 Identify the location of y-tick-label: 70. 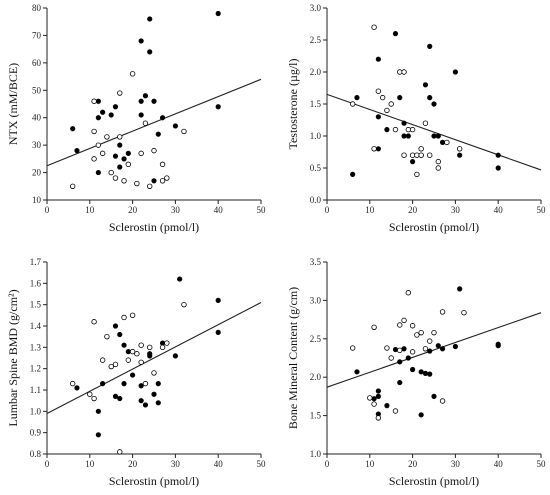
(37, 35).